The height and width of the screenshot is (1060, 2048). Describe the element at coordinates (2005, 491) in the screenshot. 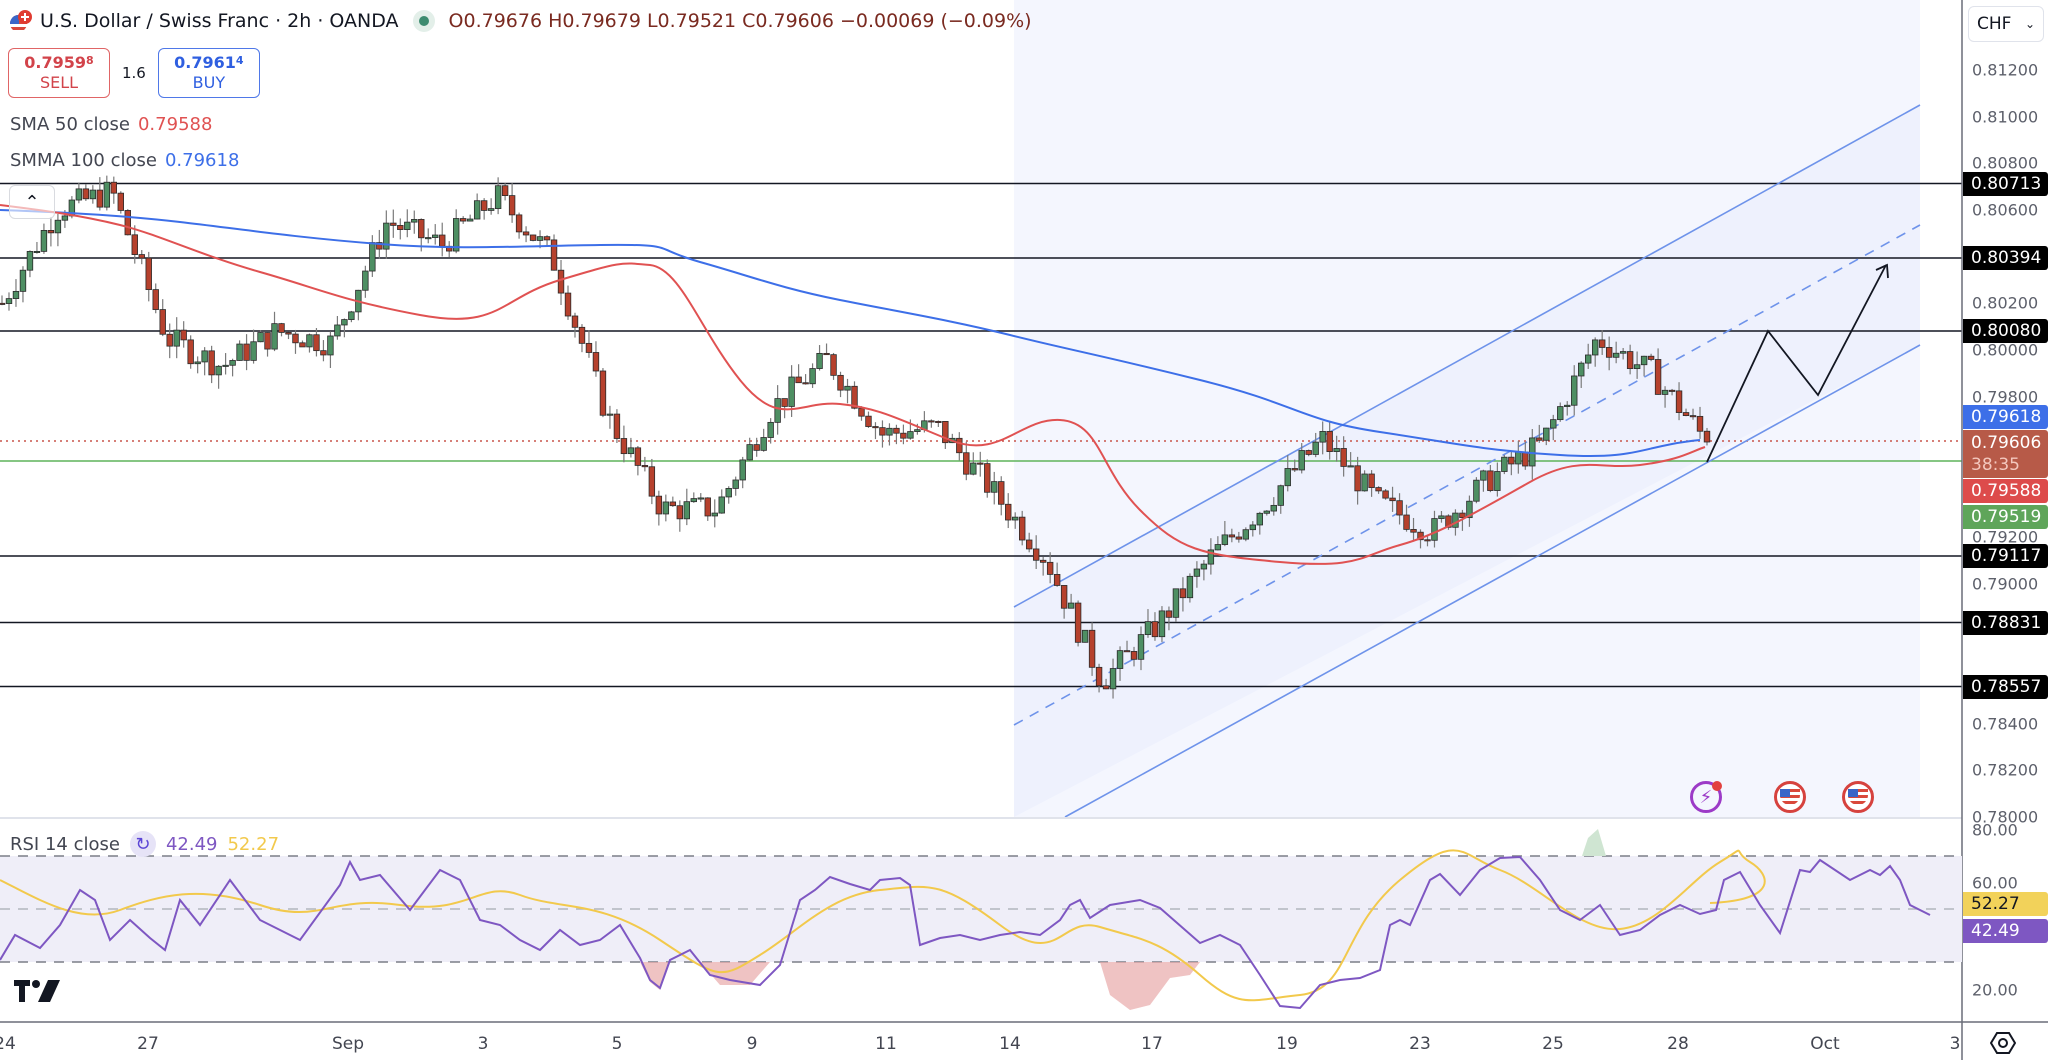

I see `sma-price-label: 0.79588` at that location.